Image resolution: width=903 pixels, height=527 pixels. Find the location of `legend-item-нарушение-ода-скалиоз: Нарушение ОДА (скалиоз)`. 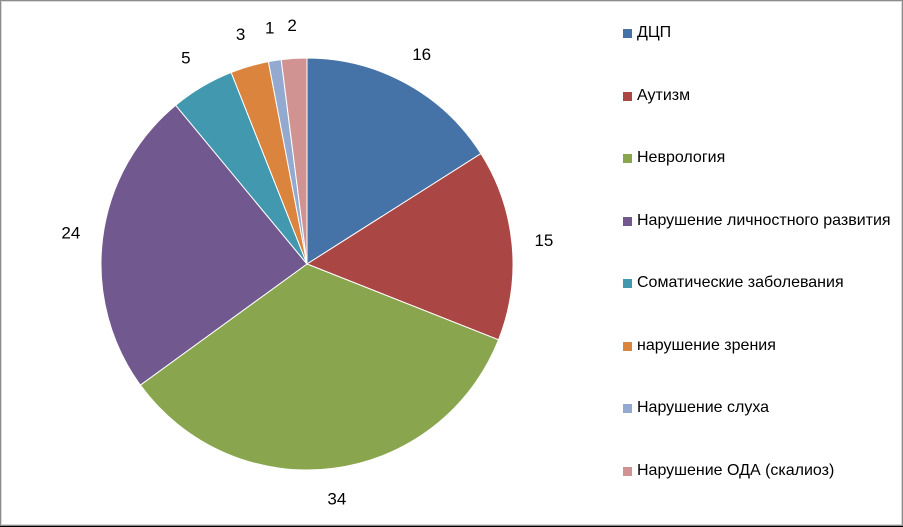

legend-item-нарушение-ода-скалиоз: Нарушение ОДА (скалиоз) is located at coordinates (757, 471).